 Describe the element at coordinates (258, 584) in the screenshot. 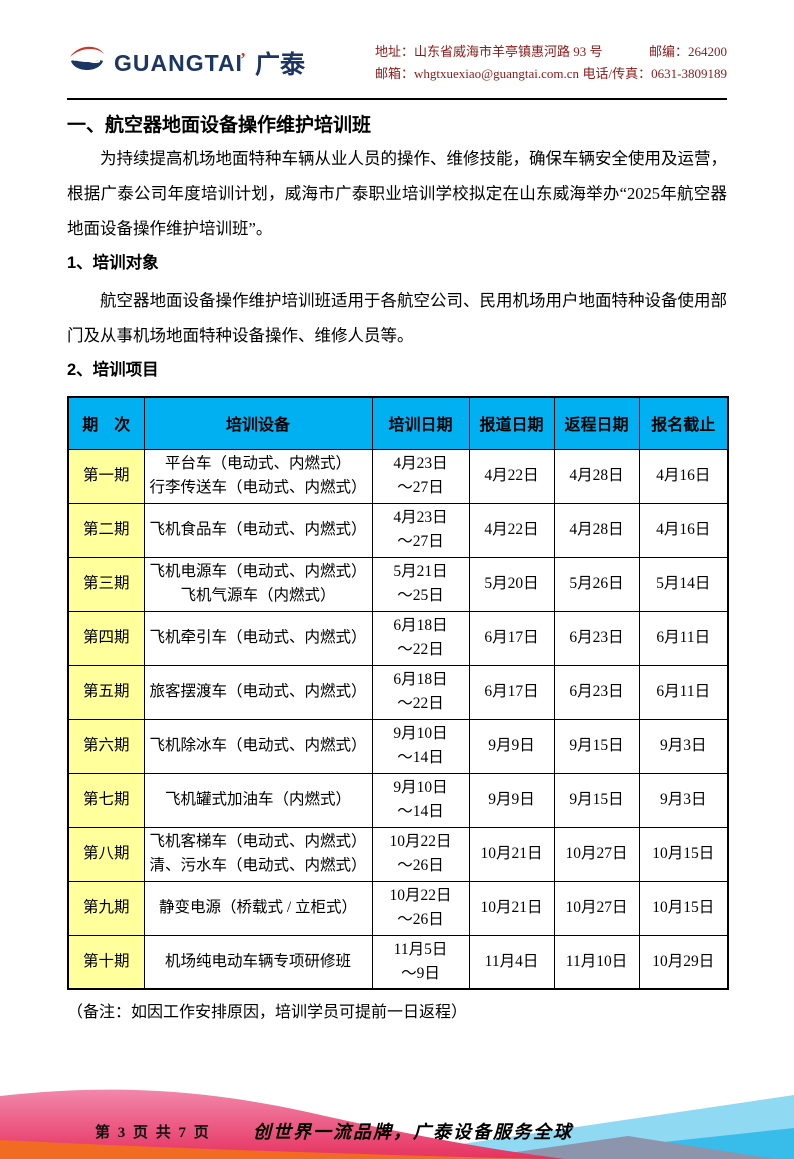

I see `equipment-cell: 飞机电源车（电动式、内燃式） 飞机气源车（内燃式）` at that location.